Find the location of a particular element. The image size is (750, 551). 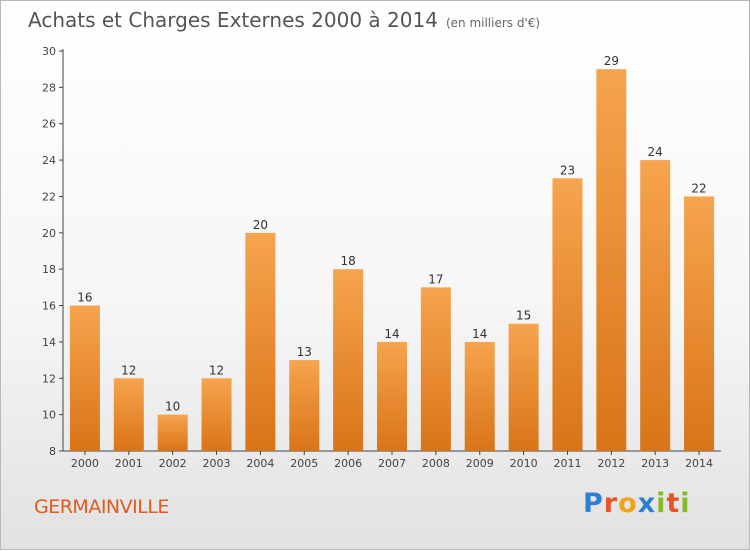

bar-value-label: 13 is located at coordinates (304, 352).